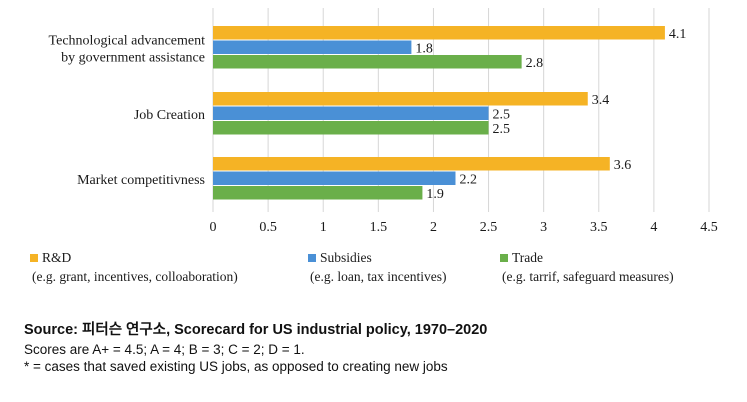 The image size is (747, 402). I want to click on x-tick-label: 2.5, so click(489, 227).